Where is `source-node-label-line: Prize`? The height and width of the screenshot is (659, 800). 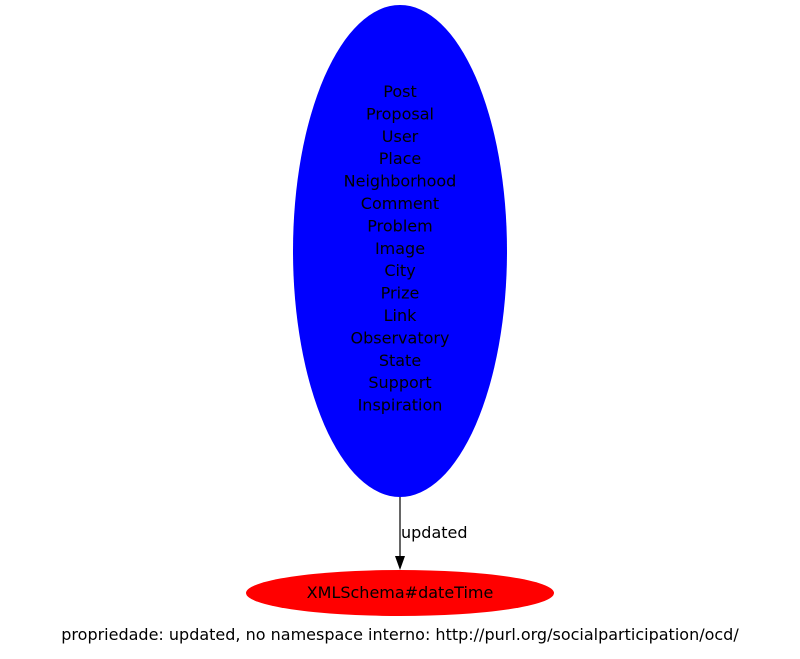 source-node-label-line: Prize is located at coordinates (400, 293).